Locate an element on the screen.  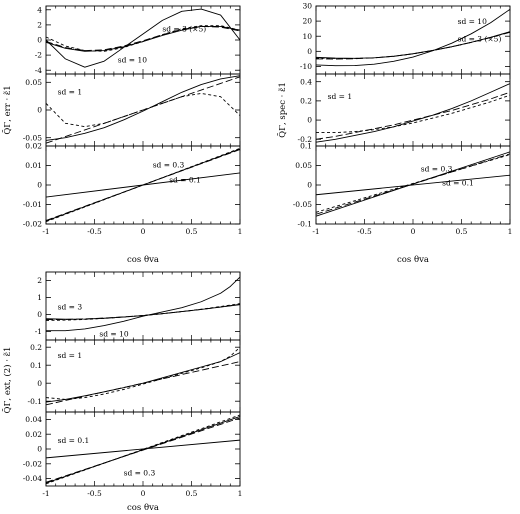
panel-spec-2: -0.1 -0.05 0 0.05 0.1 sd = 0.3 sd = 0.1 is located at coordinates (402, 185).